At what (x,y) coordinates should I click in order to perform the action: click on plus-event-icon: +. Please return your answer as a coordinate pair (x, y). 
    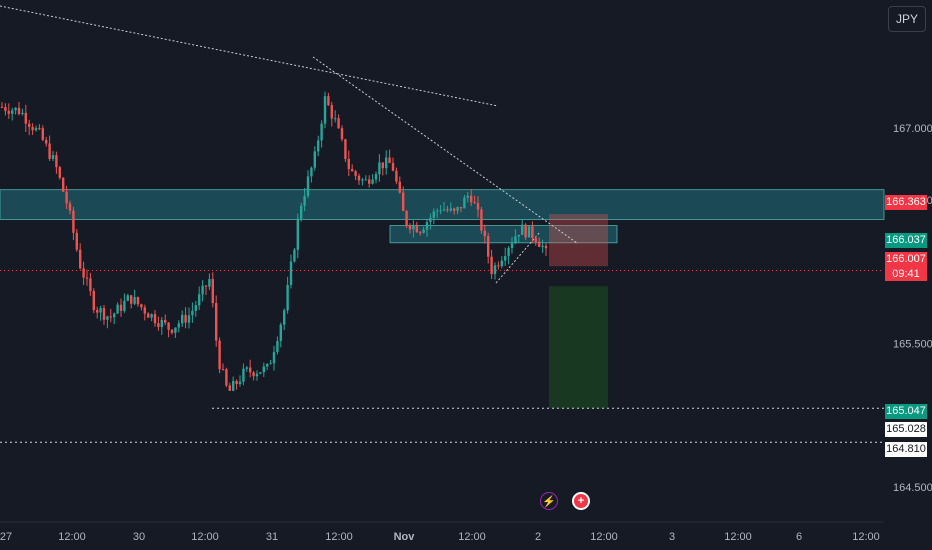
    Looking at the image, I should click on (581, 501).